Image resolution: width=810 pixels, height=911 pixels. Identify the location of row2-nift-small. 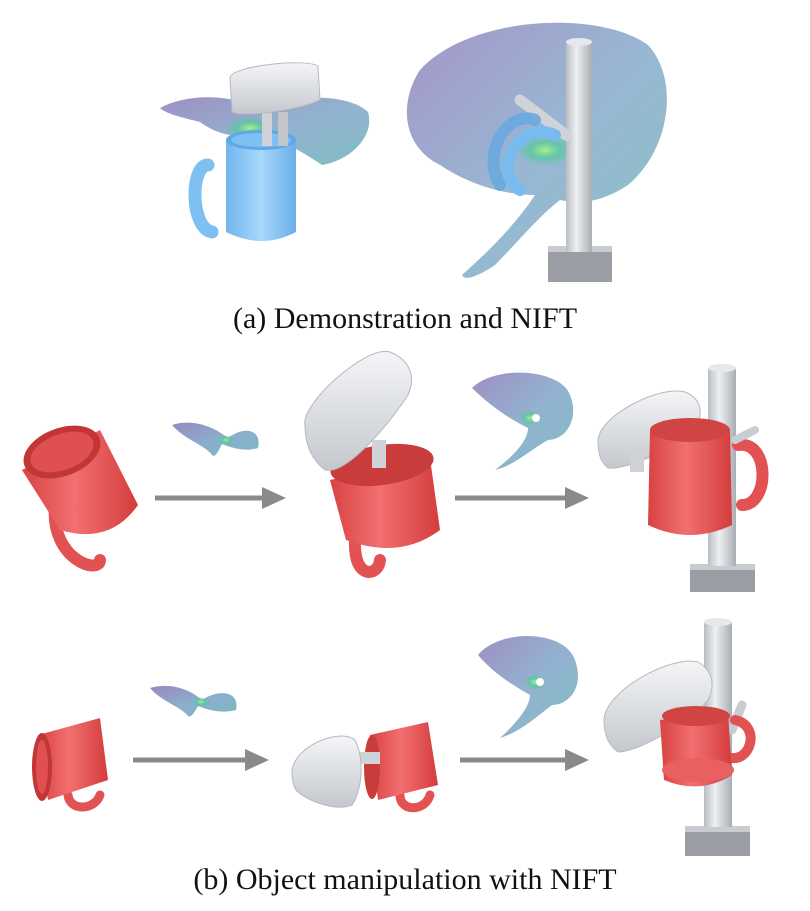
(193, 701).